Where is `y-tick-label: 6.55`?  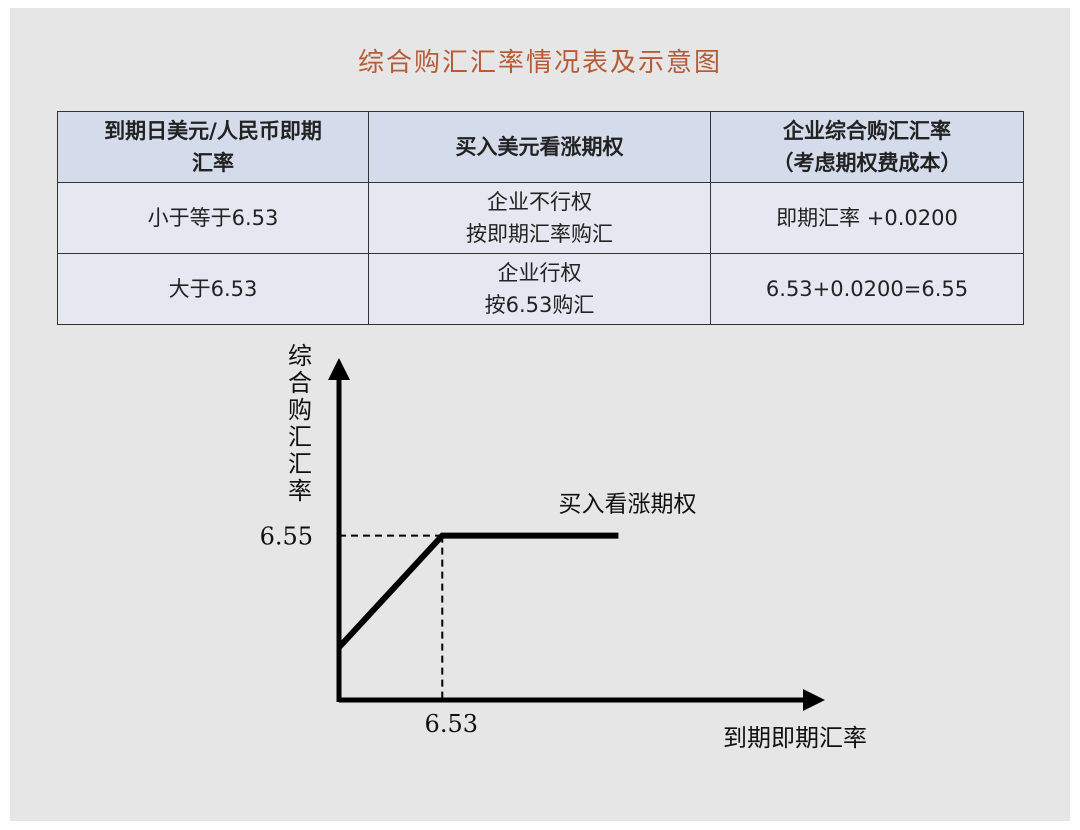 y-tick-label: 6.55 is located at coordinates (286, 537).